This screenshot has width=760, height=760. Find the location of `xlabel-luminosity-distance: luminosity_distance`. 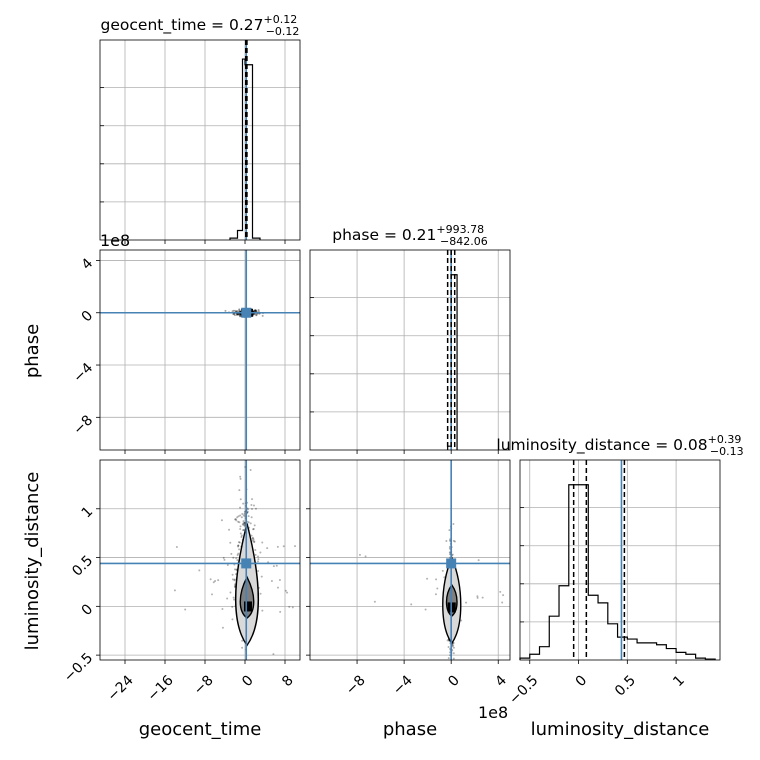

xlabel-luminosity-distance: luminosity_distance is located at coordinates (620, 729).